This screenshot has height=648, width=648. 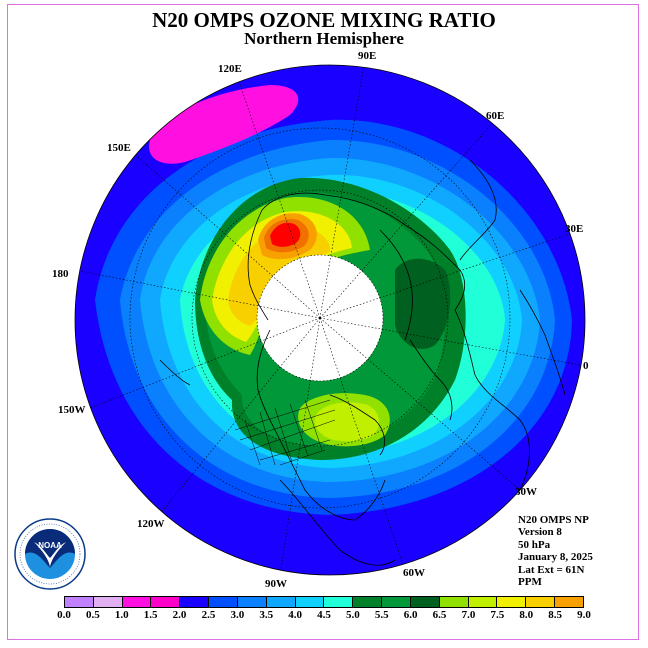 I want to click on color-bar-tick-label: 6.0, so click(x=410, y=615).